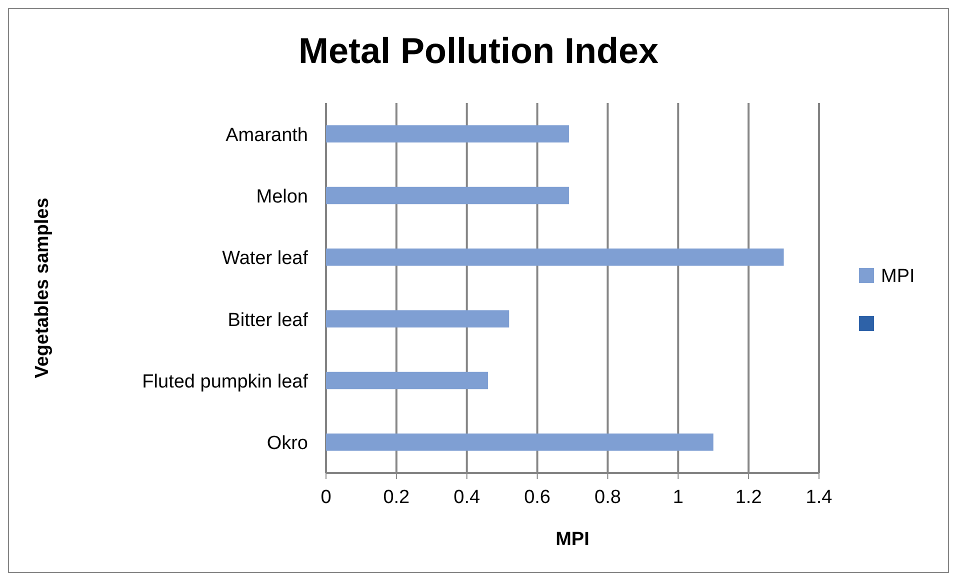 This screenshot has width=957, height=581. What do you see at coordinates (326, 497) in the screenshot?
I see `x-tick-label: 0` at bounding box center [326, 497].